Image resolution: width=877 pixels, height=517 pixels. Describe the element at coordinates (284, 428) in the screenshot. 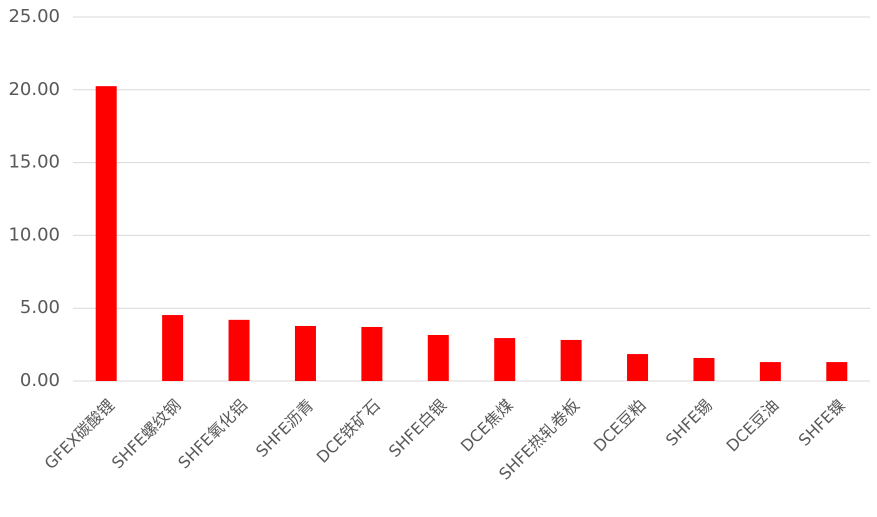

I see `x-tick-label: SHFE沥青` at that location.